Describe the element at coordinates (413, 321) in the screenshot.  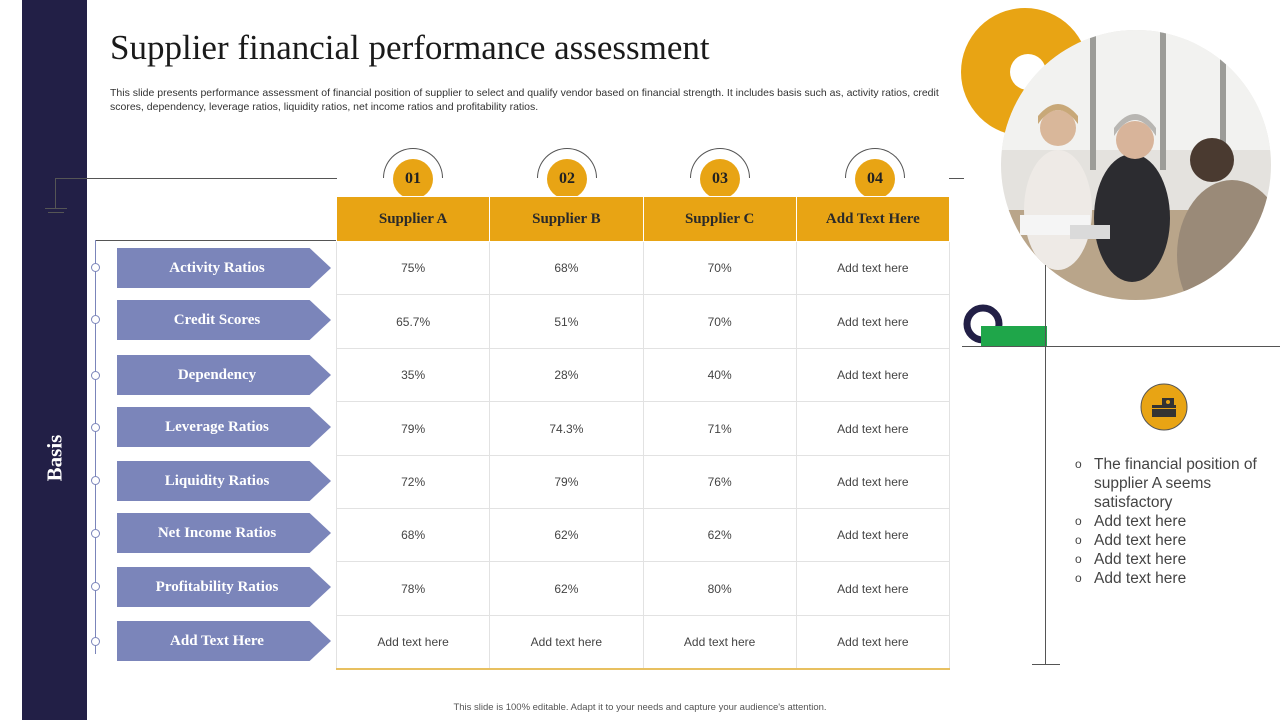
I see `table-cell: 65.7%` at that location.